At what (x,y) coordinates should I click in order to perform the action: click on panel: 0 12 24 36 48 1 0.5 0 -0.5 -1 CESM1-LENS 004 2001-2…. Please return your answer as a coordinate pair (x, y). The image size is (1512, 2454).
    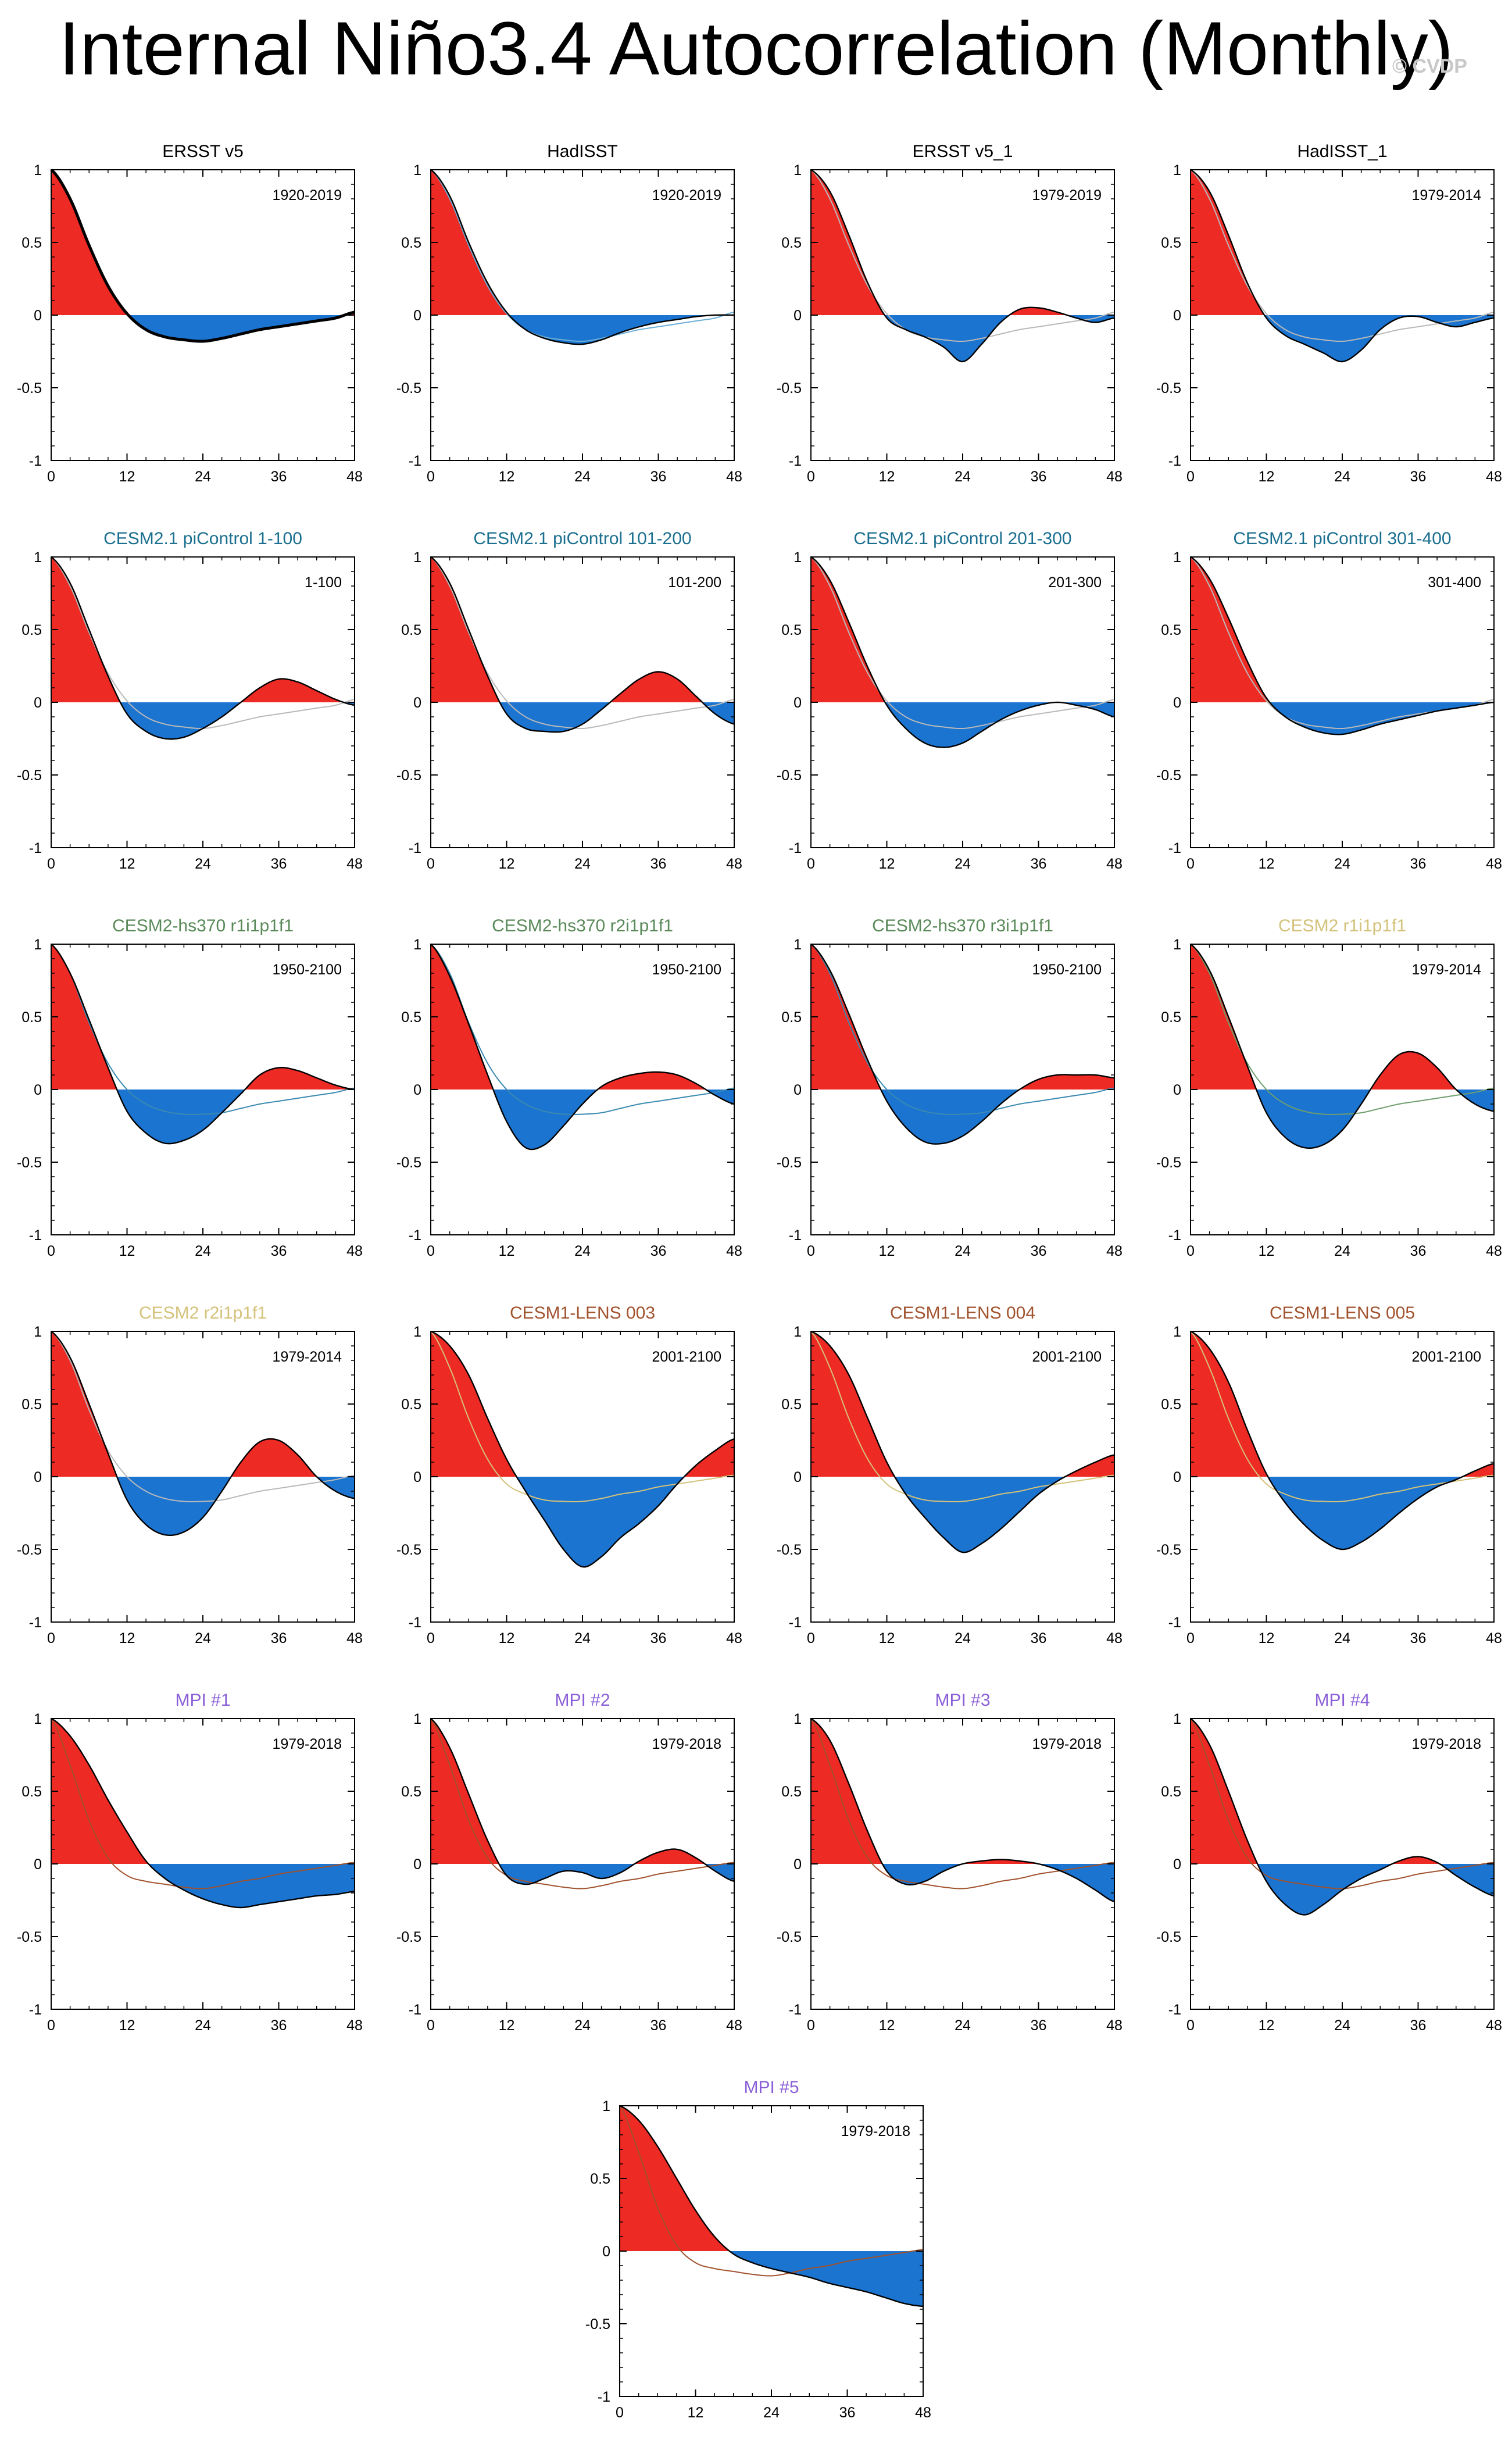
    Looking at the image, I should click on (950, 1474).